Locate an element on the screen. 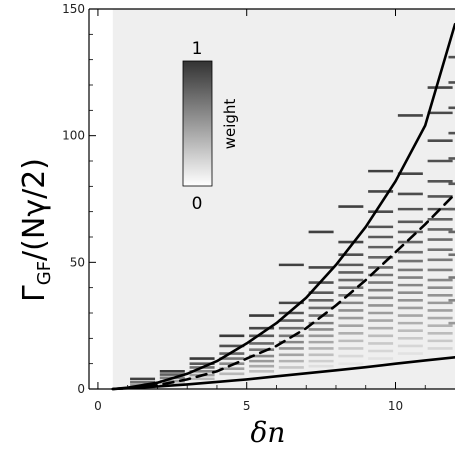 Image resolution: width=455 pixels, height=451 pixels. colorbar-title: weight is located at coordinates (230, 124).